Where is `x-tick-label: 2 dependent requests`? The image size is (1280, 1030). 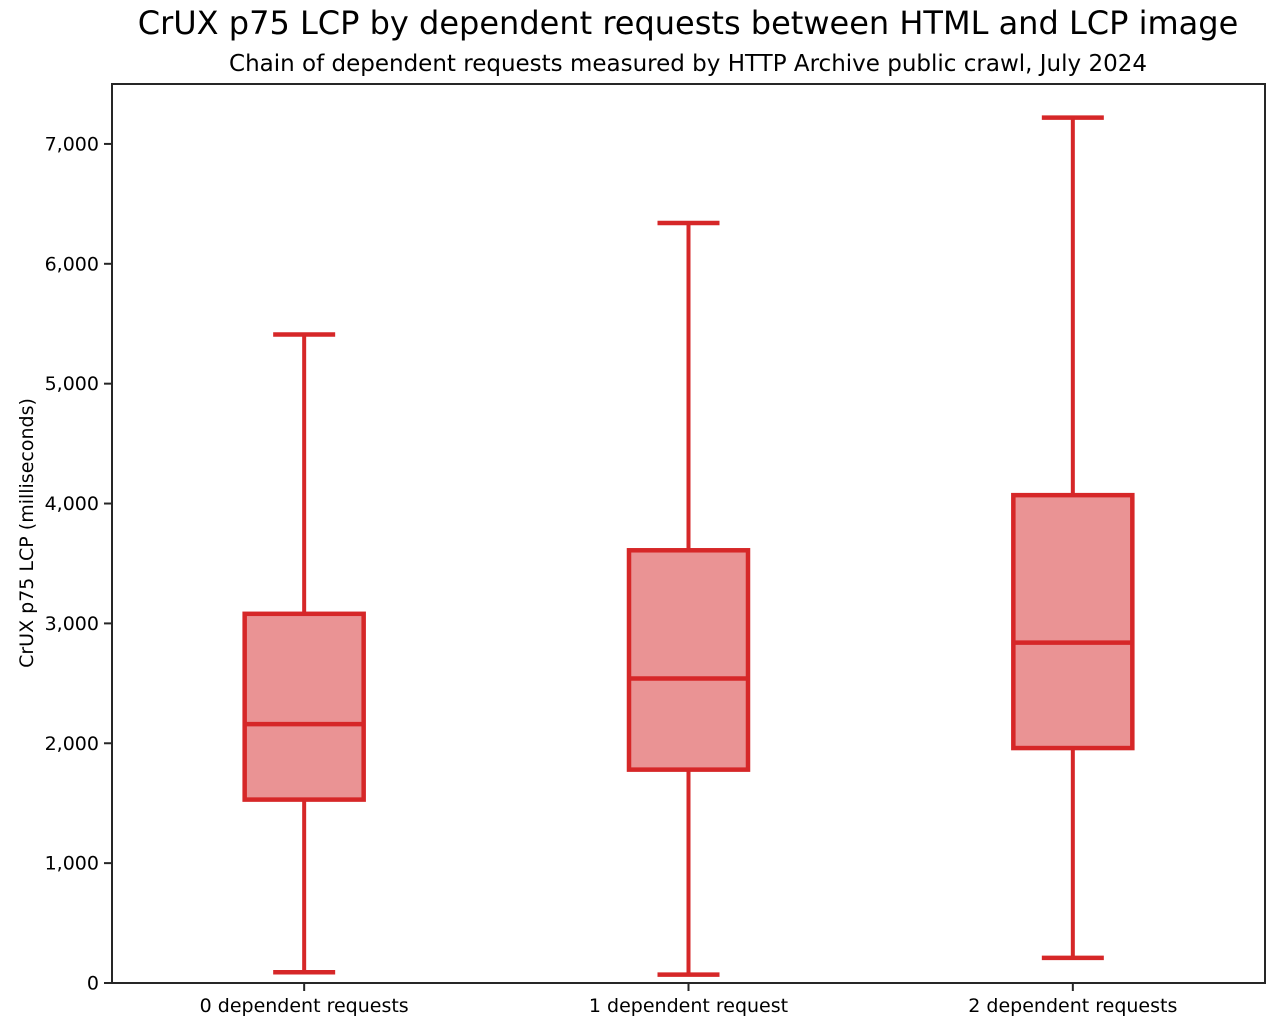 x-tick-label: 2 dependent requests is located at coordinates (1072, 1006).